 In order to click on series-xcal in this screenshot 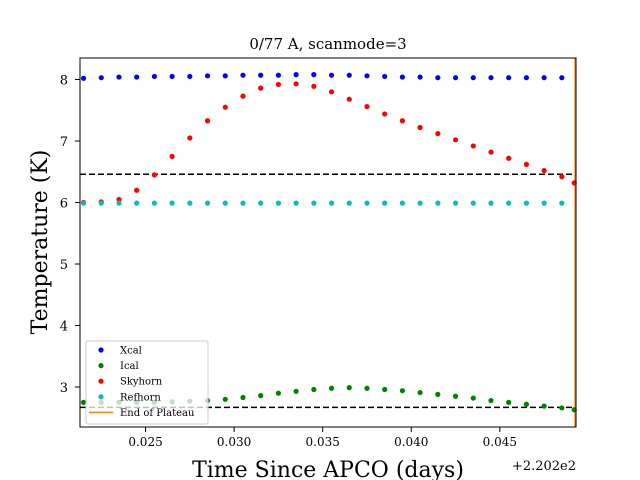, I will do `click(322, 76)`.